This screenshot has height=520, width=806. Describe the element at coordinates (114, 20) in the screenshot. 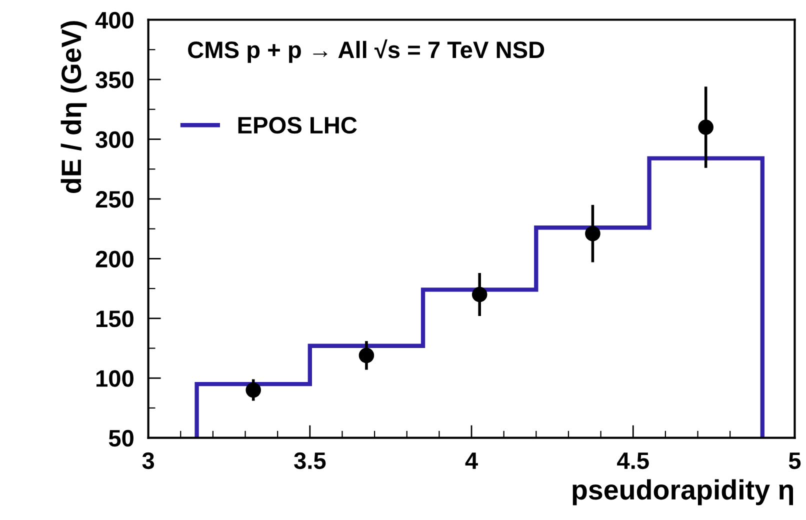

I see `y-tick-label: 400` at that location.